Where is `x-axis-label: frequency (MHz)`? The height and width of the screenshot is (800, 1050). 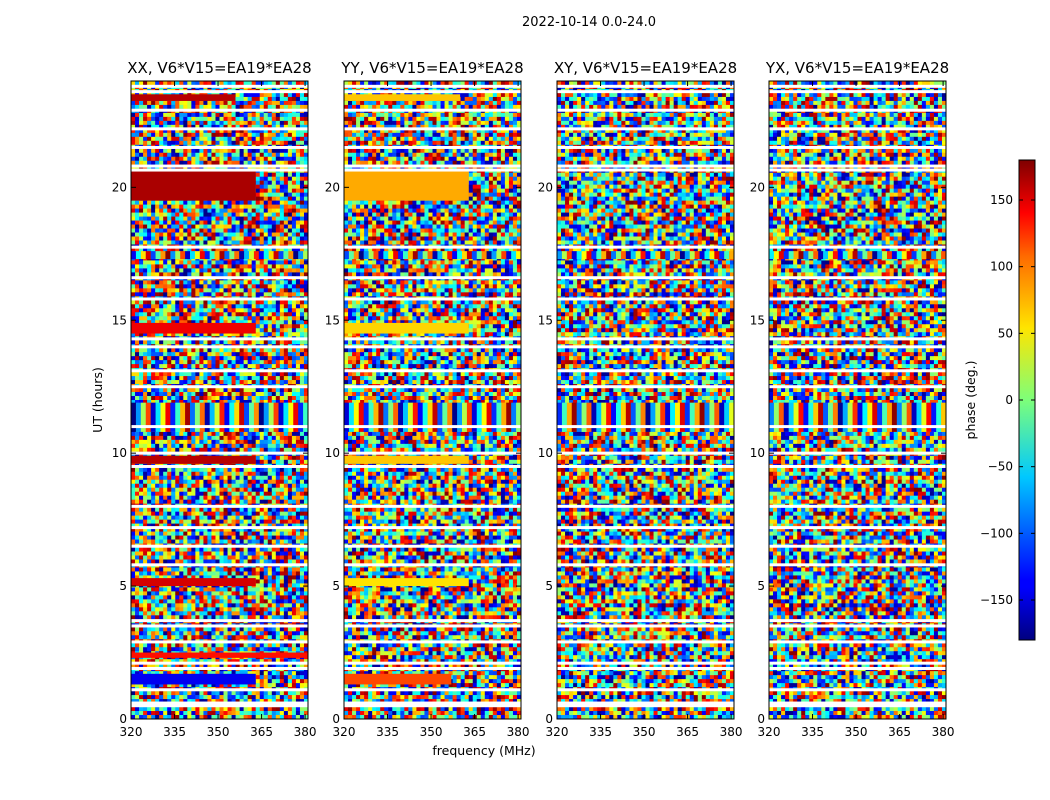
x-axis-label: frequency (MHz) is located at coordinates (483, 750).